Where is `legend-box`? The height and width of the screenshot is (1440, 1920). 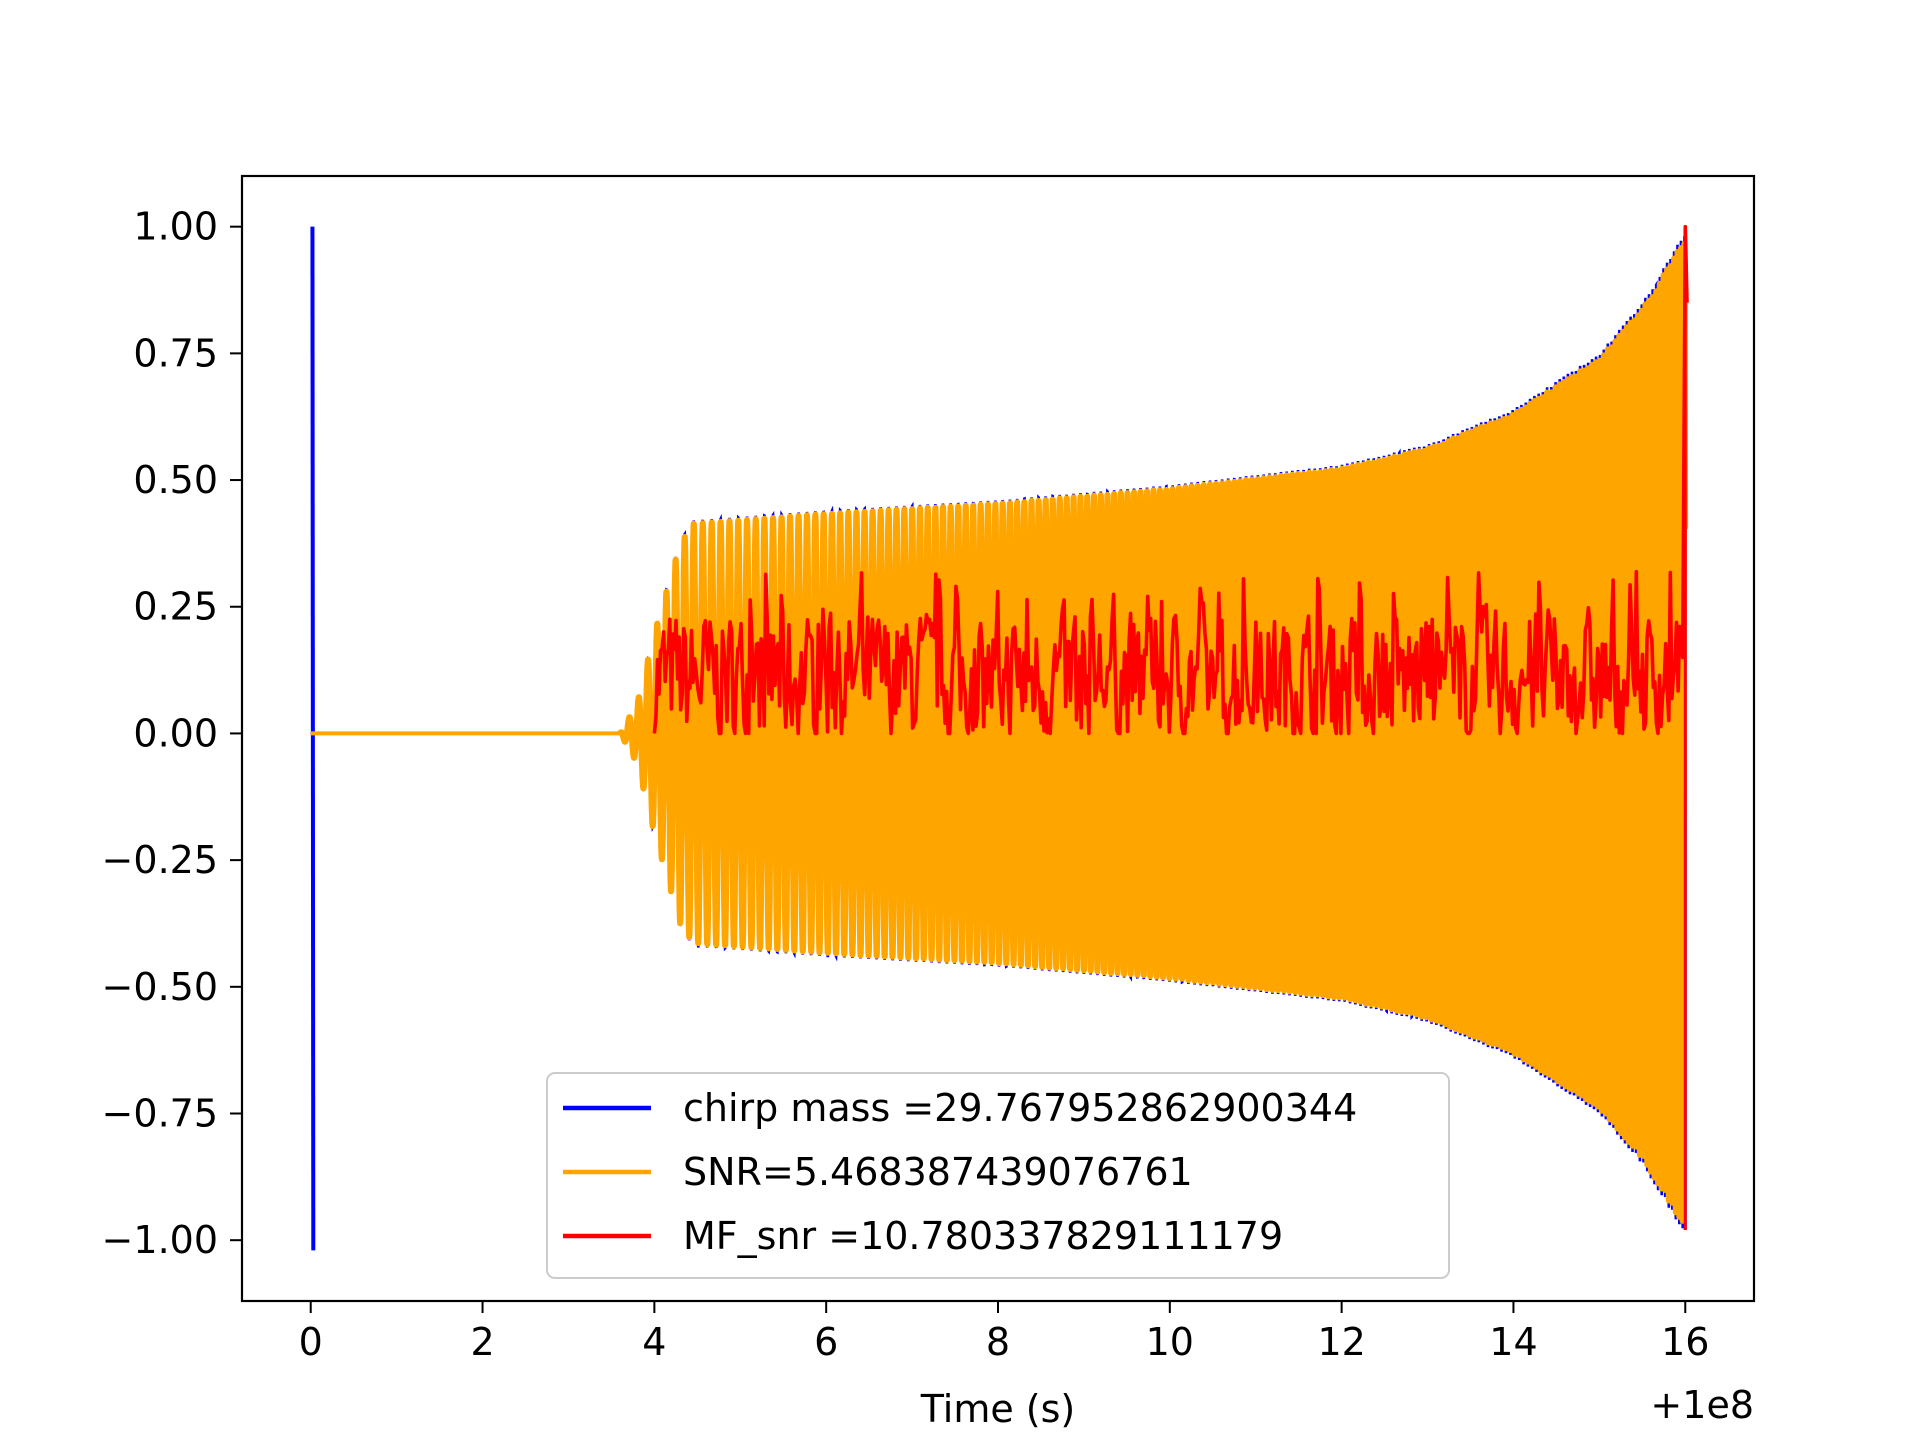
legend-box is located at coordinates (998, 1175).